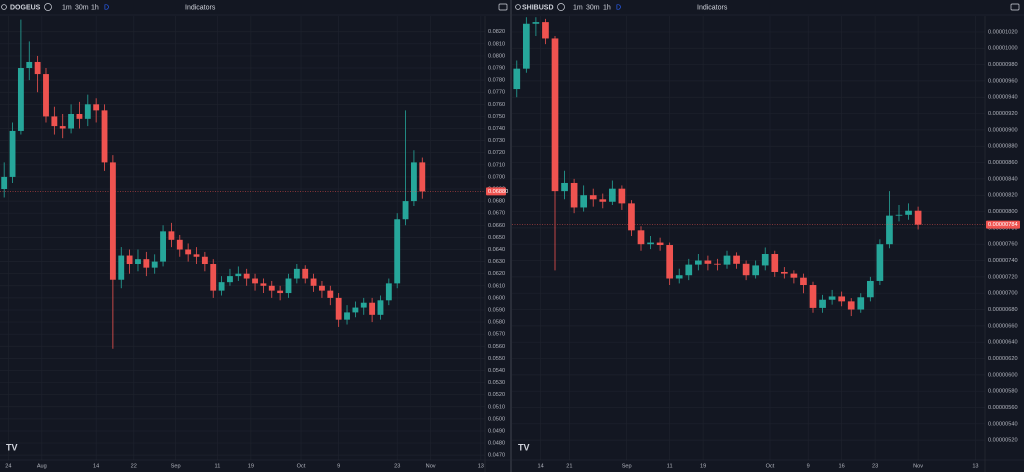  Describe the element at coordinates (1003, 114) in the screenshot. I see `y-tick-label: 0.00000920` at that location.